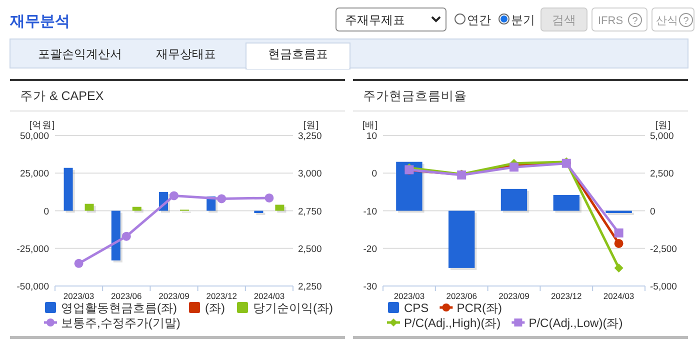  Describe the element at coordinates (293, 308) in the screenshot. I see `legend-label: 당기순이익(좌)` at that location.